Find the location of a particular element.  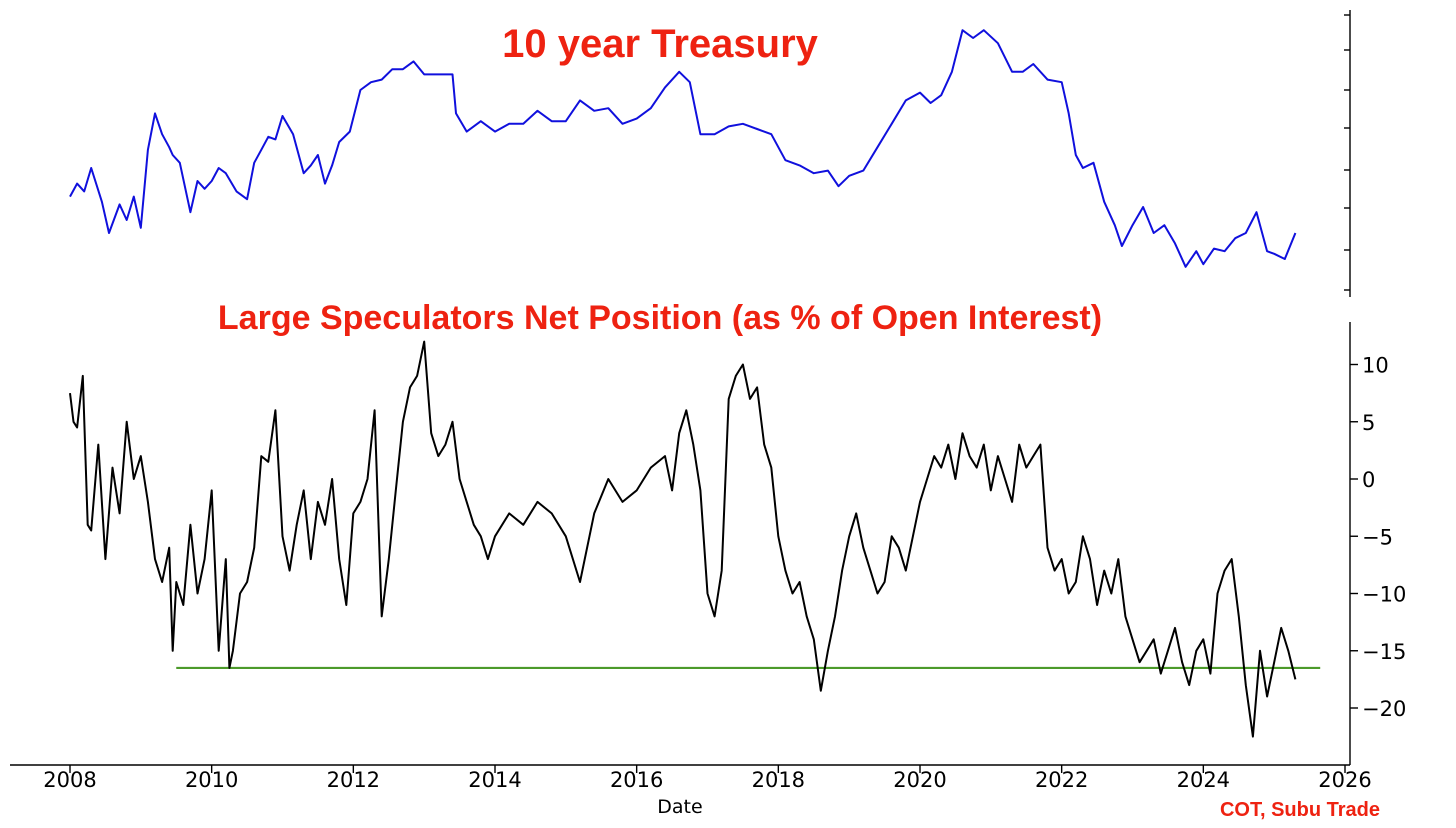

x-tick-label: 2008 is located at coordinates (69, 780).